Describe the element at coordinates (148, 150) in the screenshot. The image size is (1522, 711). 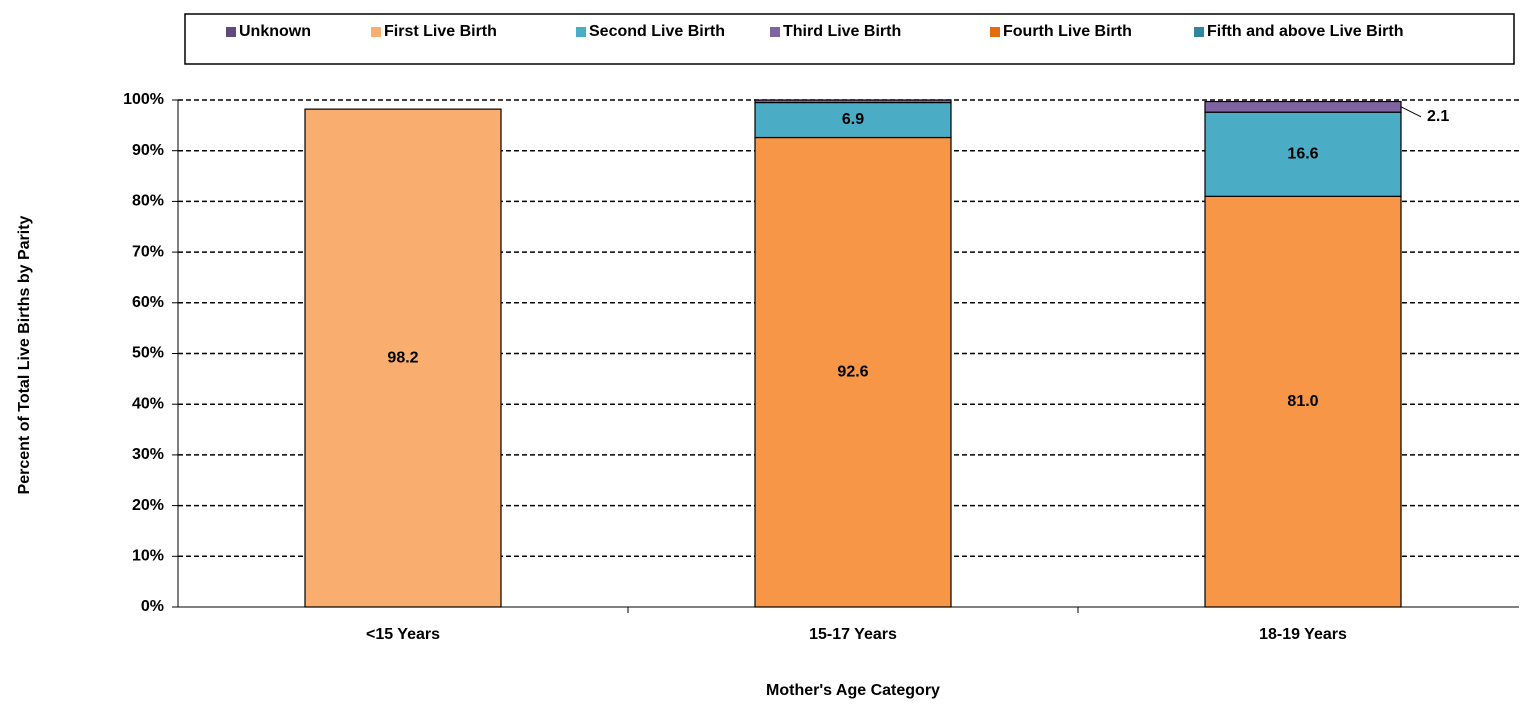
I see `y-tick-label: 90%` at that location.